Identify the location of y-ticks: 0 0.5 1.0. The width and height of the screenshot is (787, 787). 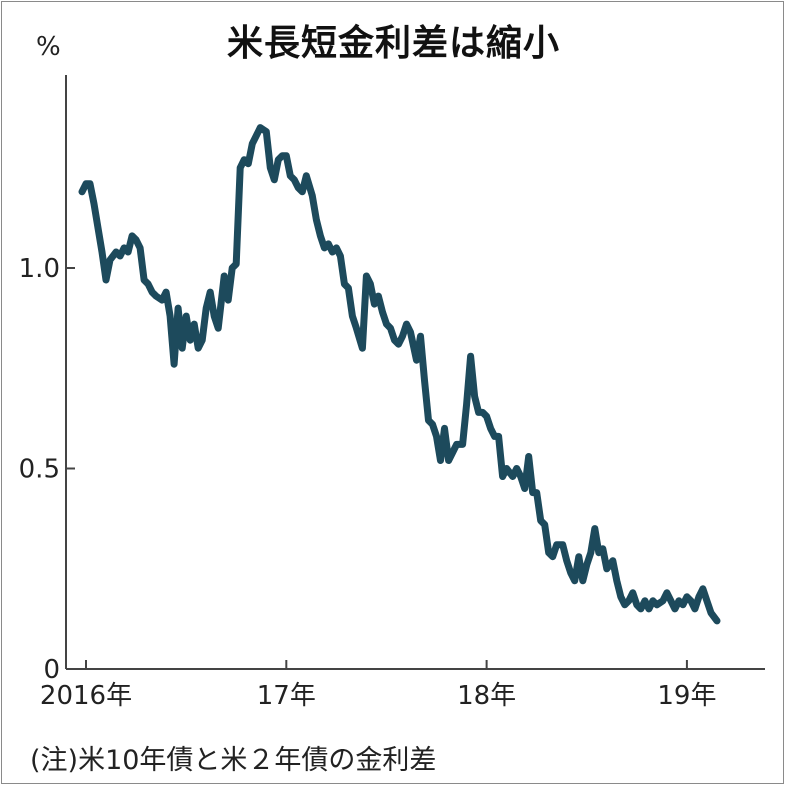
(47, 469).